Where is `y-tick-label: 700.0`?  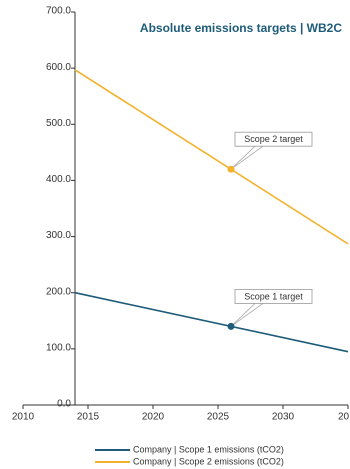 y-tick-label: 700.0 is located at coordinates (58, 11).